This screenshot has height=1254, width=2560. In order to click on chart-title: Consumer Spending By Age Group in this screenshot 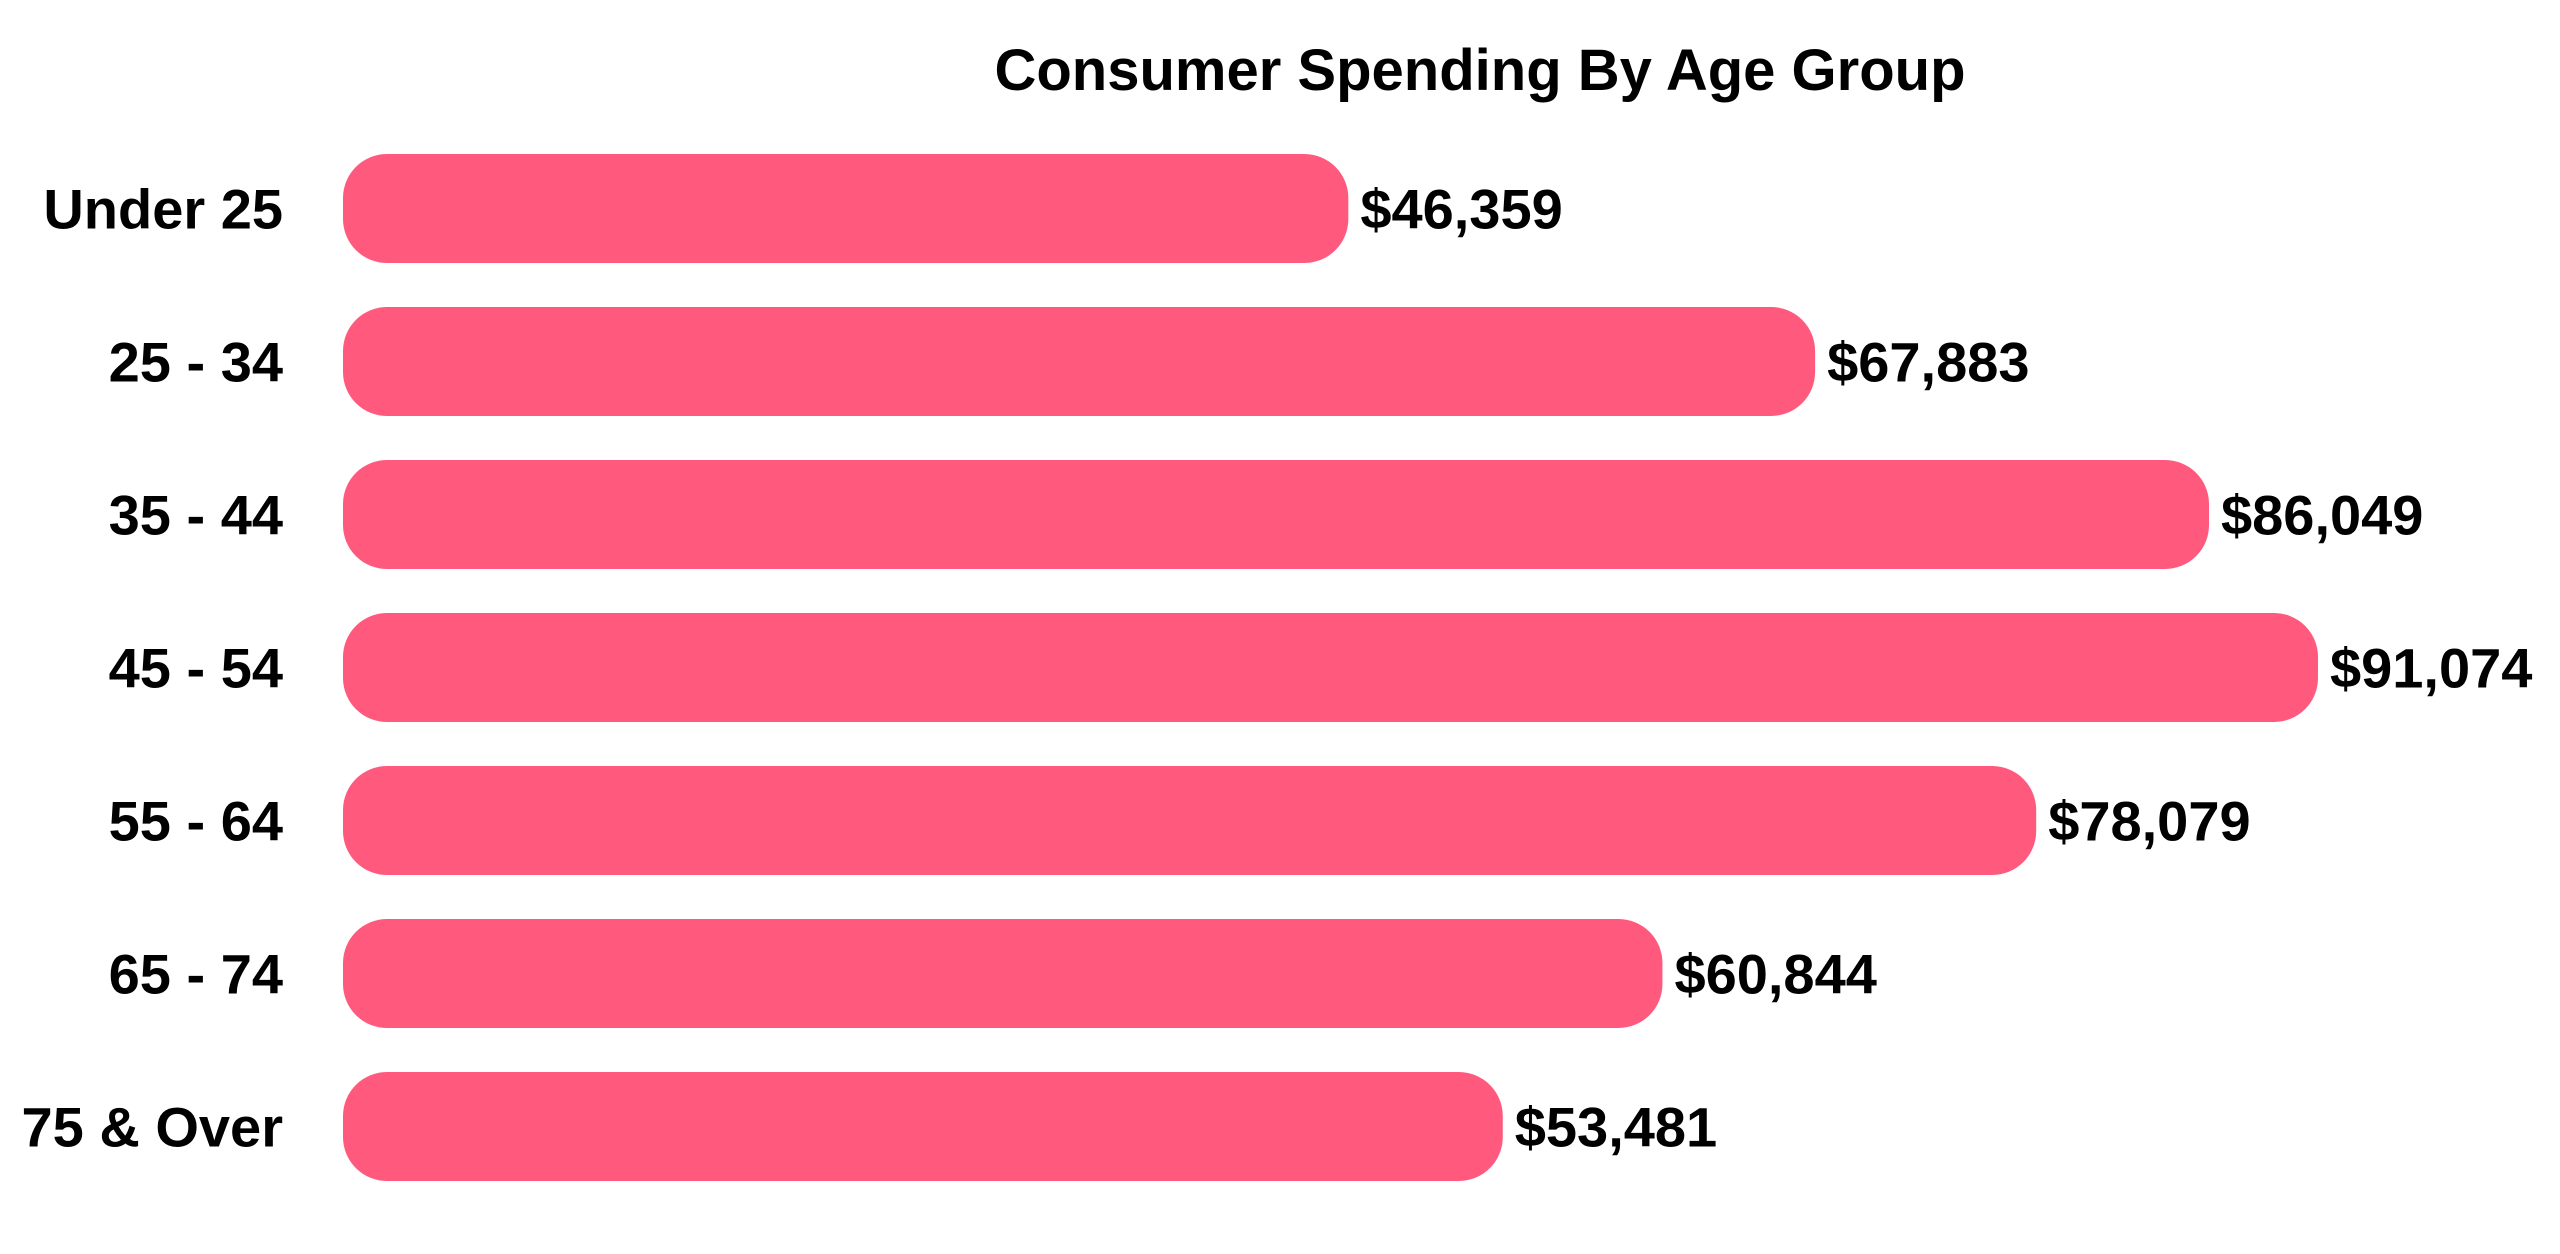, I will do `click(1479, 70)`.